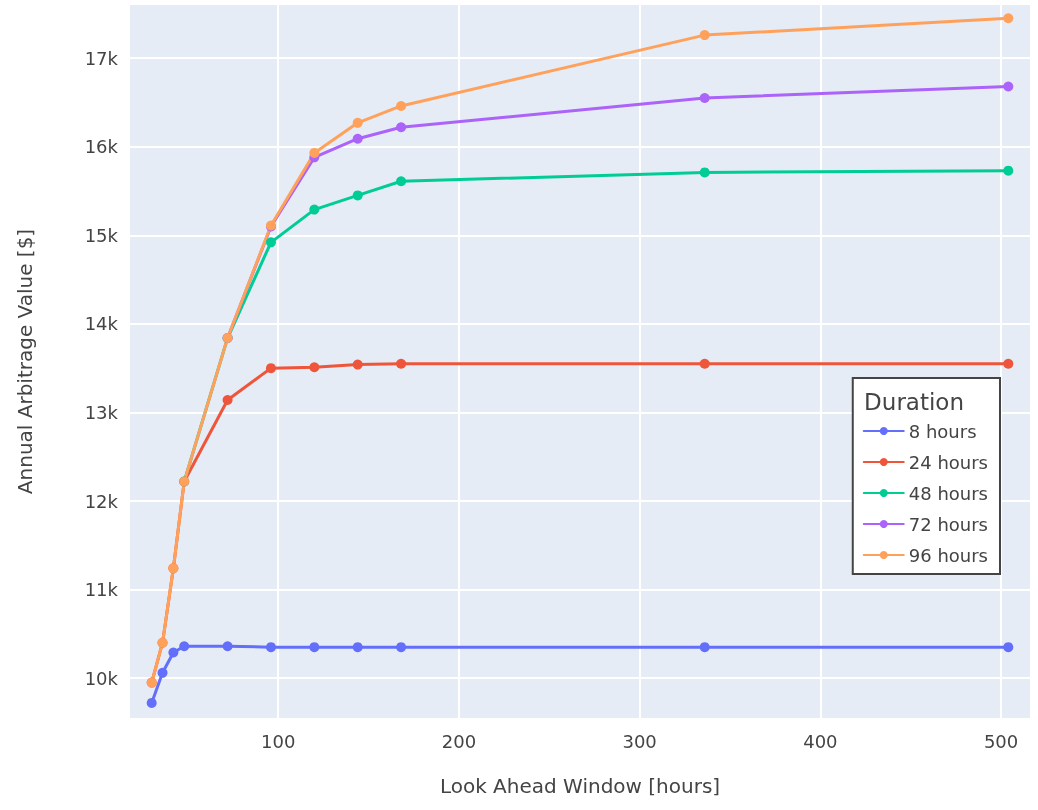 The width and height of the screenshot is (1038, 810). Describe the element at coordinates (639, 741) in the screenshot. I see `x-tick-label: 300` at that location.